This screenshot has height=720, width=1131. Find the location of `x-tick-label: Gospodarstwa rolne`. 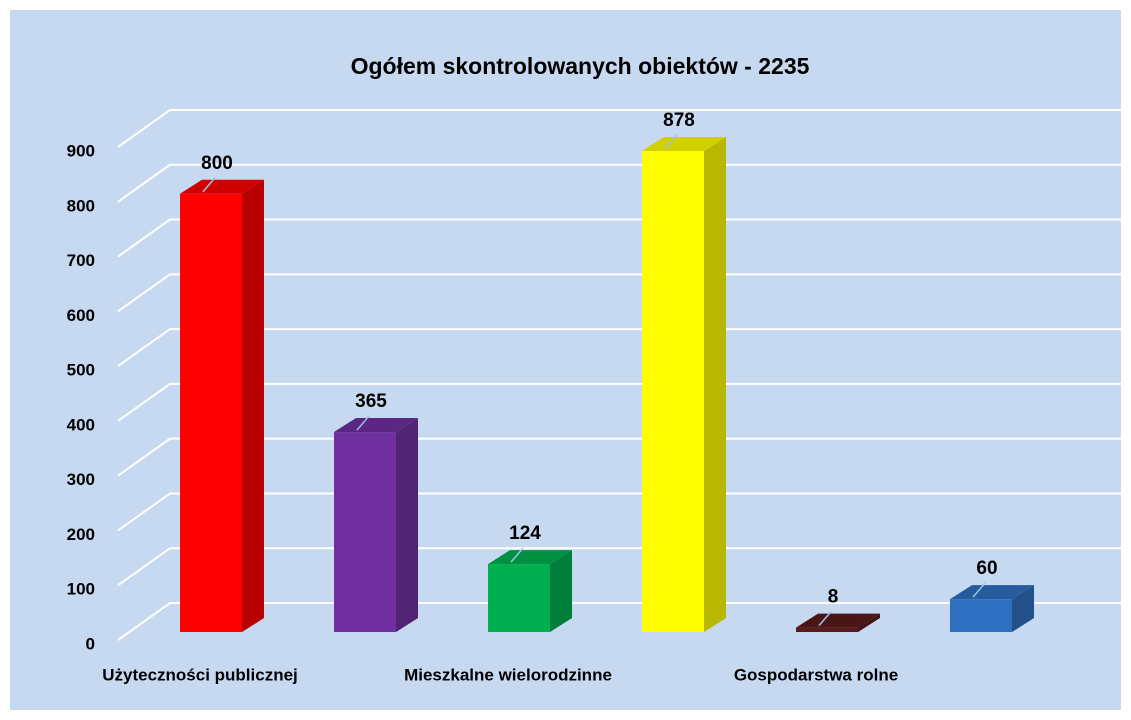

x-tick-label: Gospodarstwa rolne is located at coordinates (816, 674).